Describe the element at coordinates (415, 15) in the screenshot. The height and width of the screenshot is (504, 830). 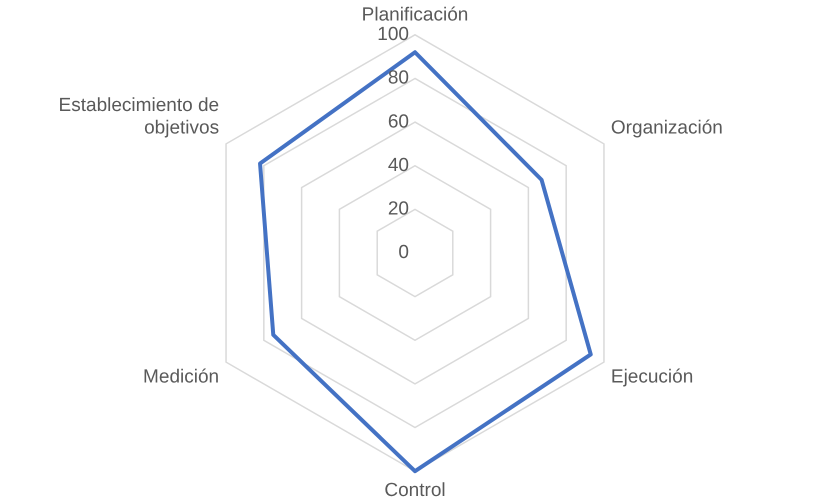
I see `spoke-label: Planificación` at that location.